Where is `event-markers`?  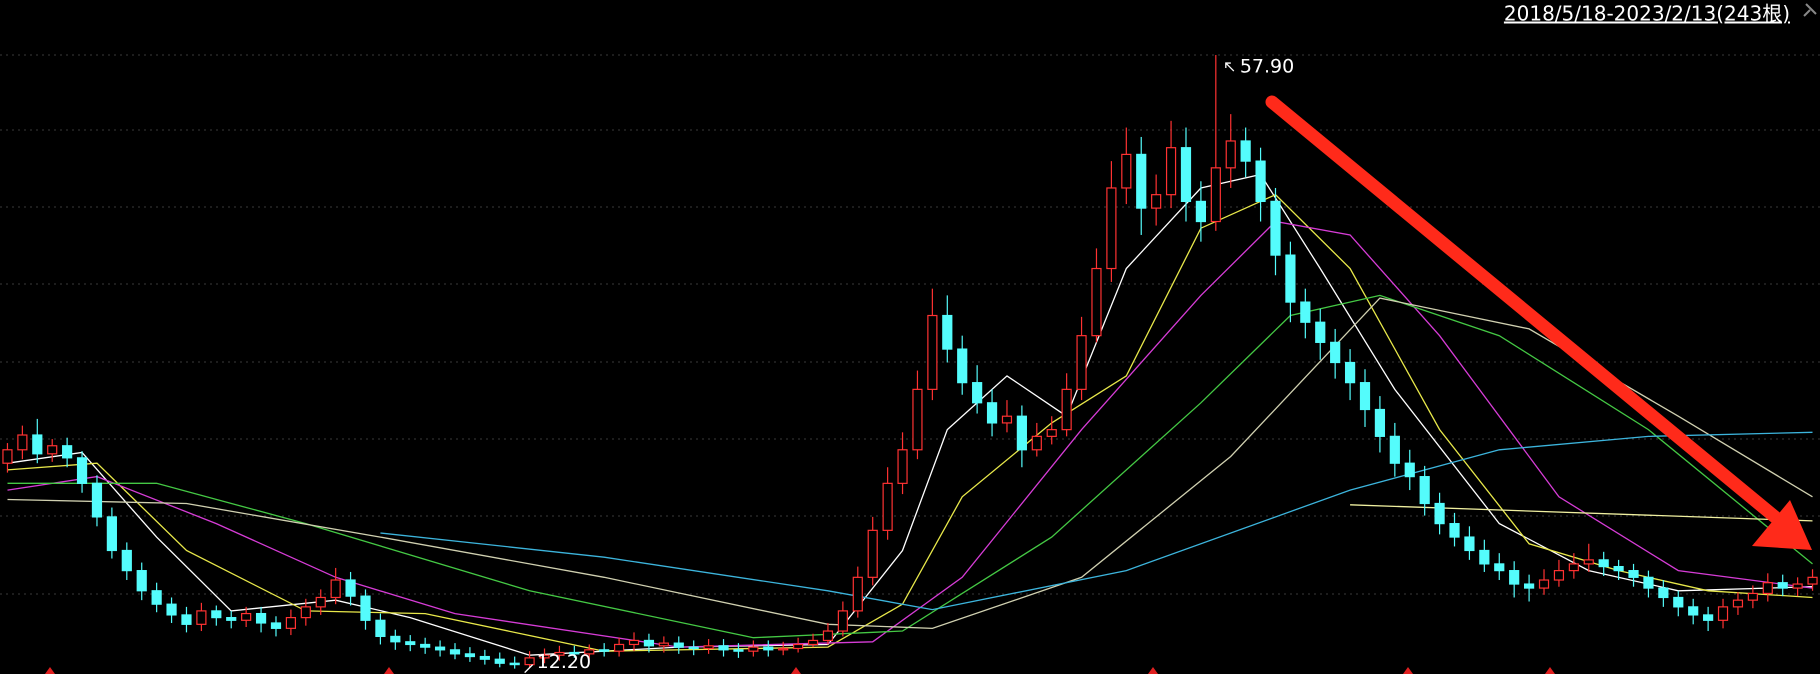 event-markers is located at coordinates (800, 670).